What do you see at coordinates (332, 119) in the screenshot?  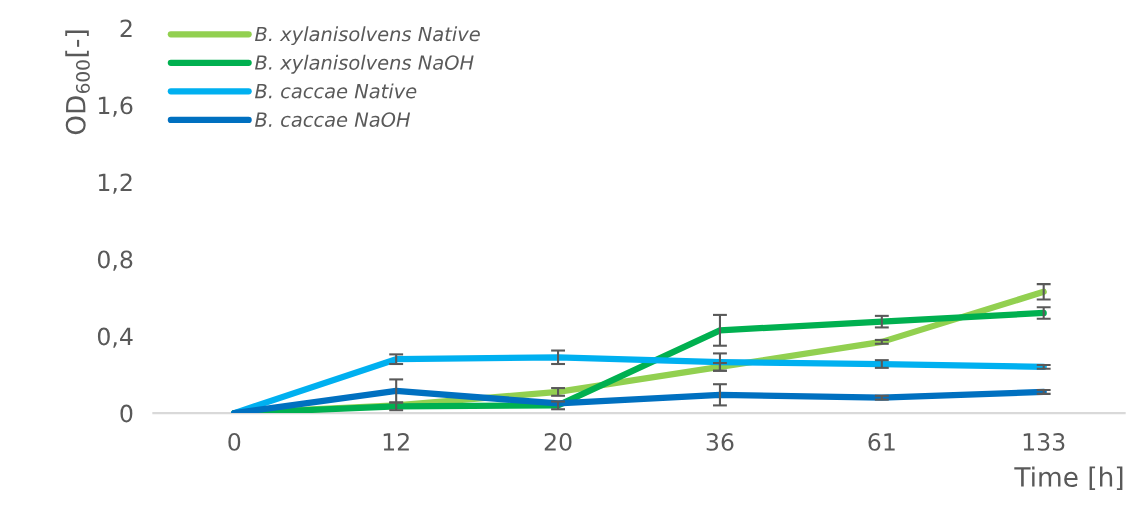 I see `legend-label: B. caccae NaOH` at bounding box center [332, 119].